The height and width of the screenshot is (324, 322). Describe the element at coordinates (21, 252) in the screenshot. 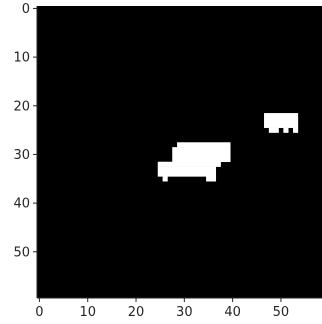

I see `y-tick-label-50: 50` at that location.